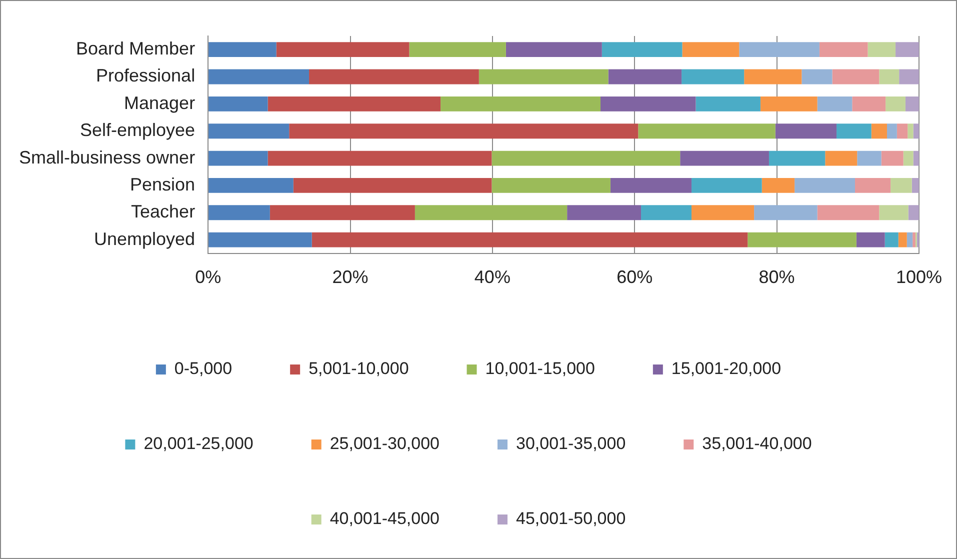 This screenshot has height=559, width=957. What do you see at coordinates (919, 277) in the screenshot?
I see `x-tick-label: 100%` at bounding box center [919, 277].